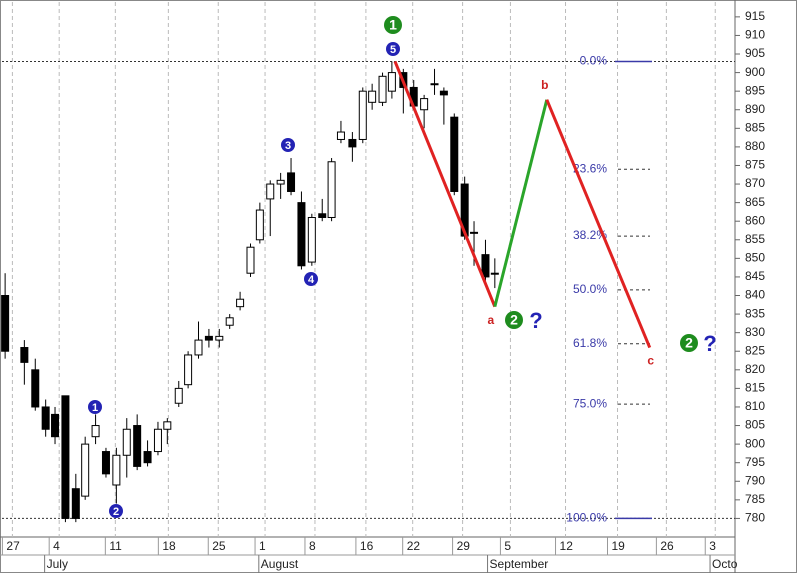  Describe the element at coordinates (755, 406) in the screenshot. I see `y-tick-label: 810` at that location.